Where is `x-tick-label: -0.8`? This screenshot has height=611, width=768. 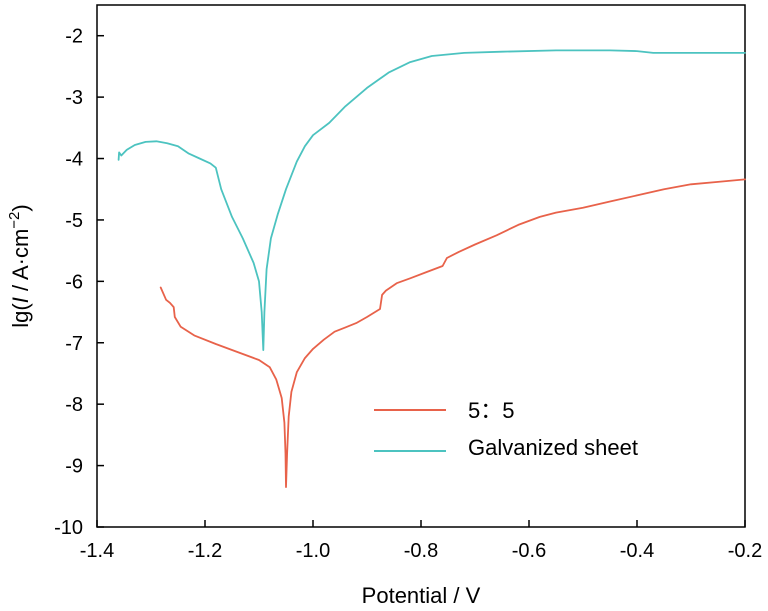
x-tick-label: -0.8 is located at coordinates (421, 551).